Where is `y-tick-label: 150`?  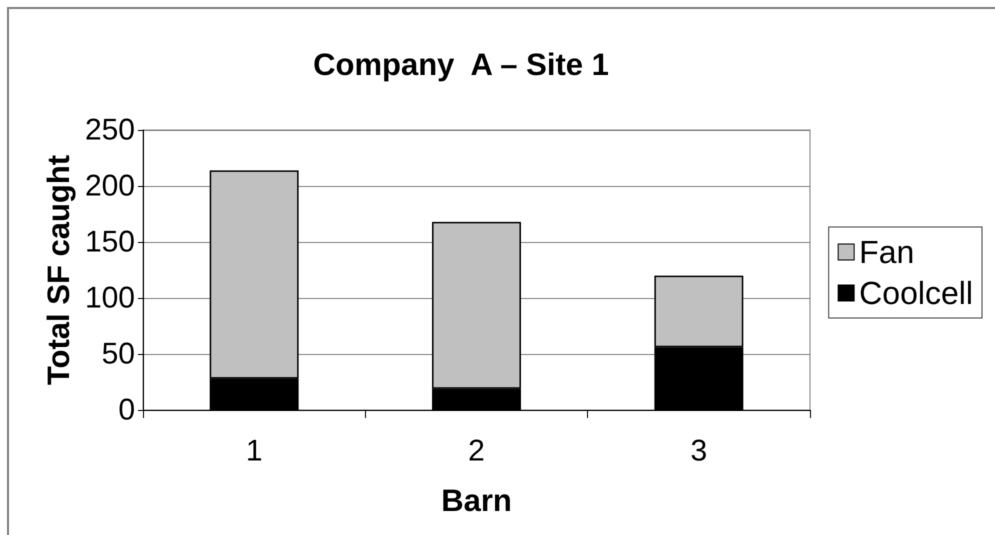
y-tick-label: 150 is located at coordinates (109, 242).